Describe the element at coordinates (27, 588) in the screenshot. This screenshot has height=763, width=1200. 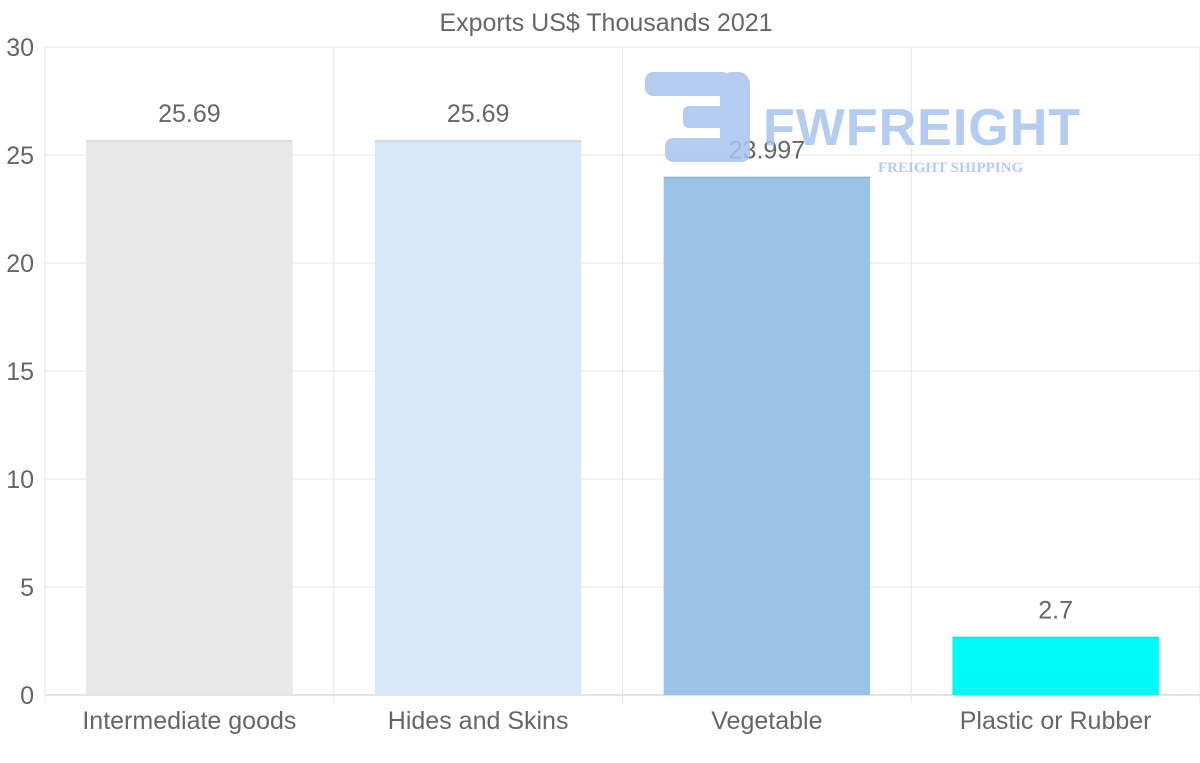
I see `y-tick-label: 5` at that location.